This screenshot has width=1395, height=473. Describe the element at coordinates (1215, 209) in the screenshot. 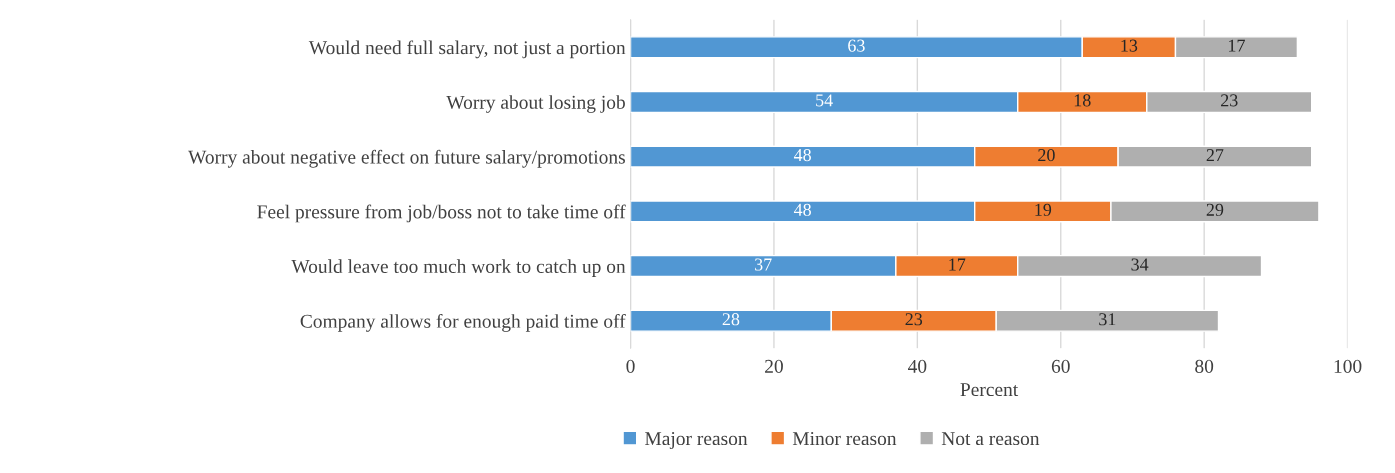

I see `data-label: 29` at that location.